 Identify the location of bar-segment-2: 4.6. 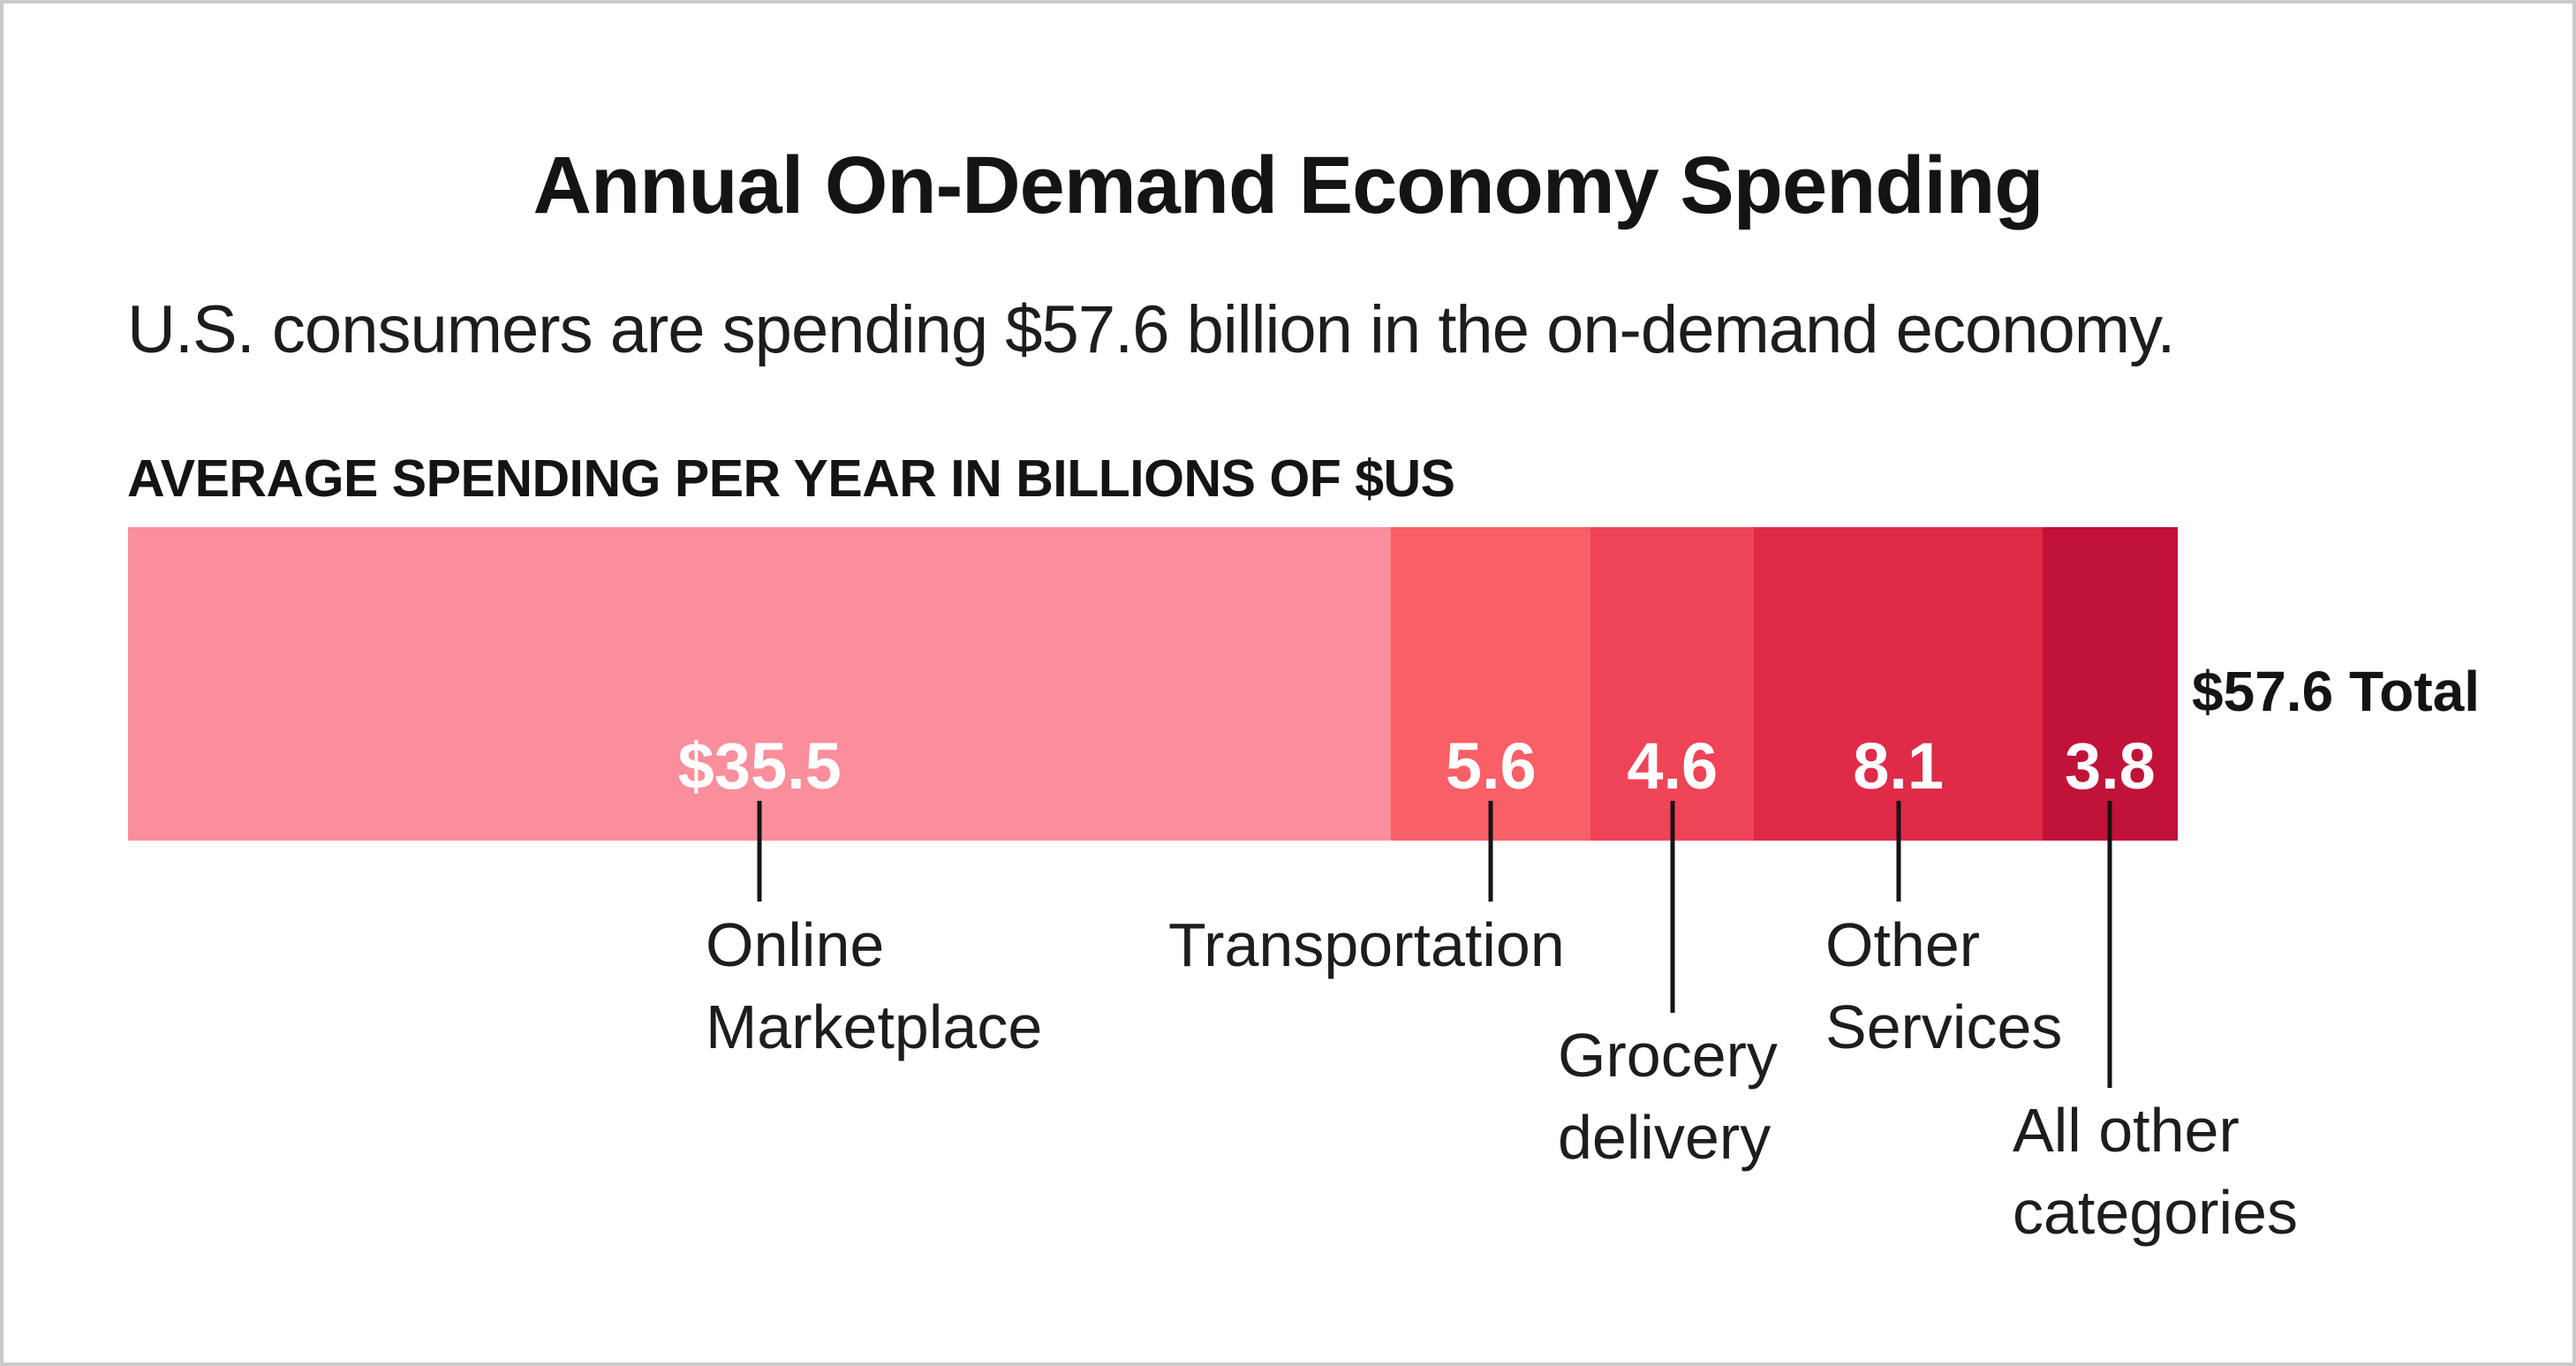
(1672, 684).